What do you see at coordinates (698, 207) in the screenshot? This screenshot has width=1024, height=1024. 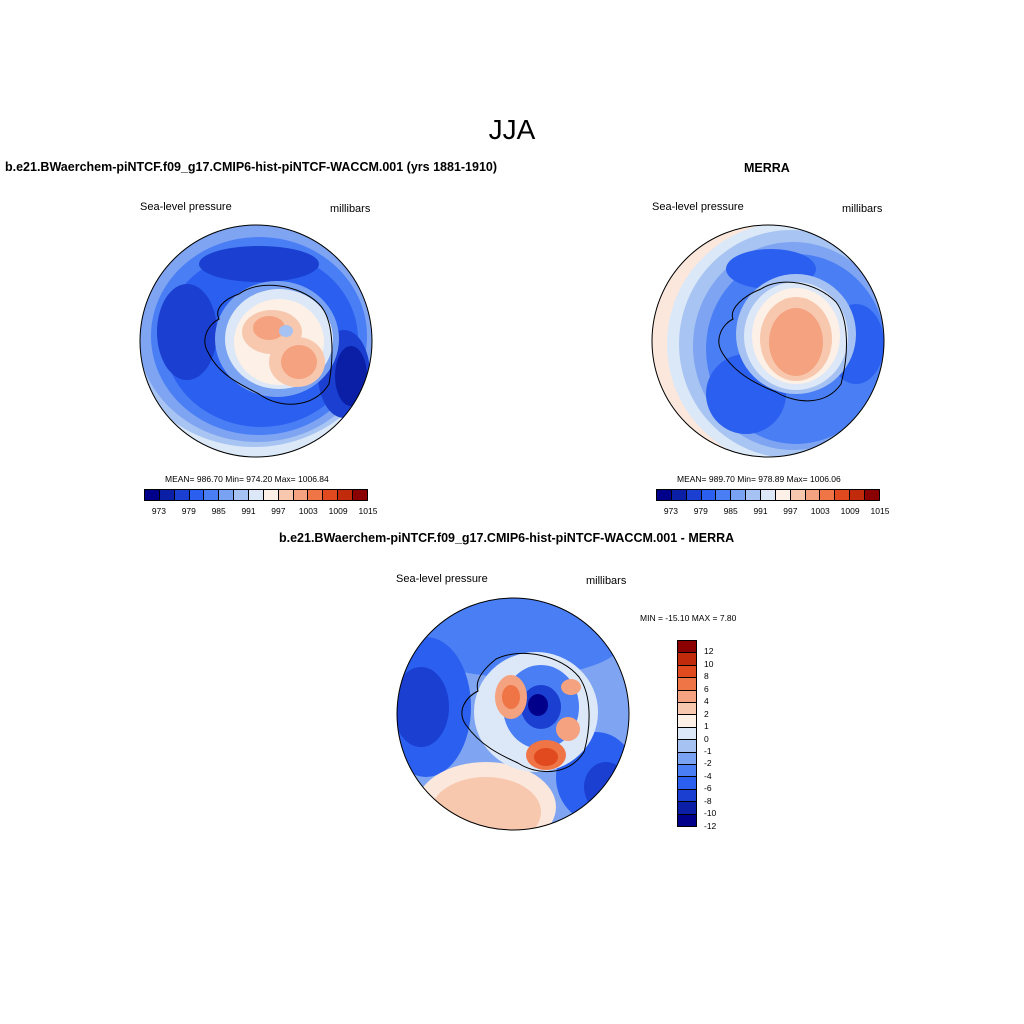 I see `obs-variable-label: Sea-level pressure` at bounding box center [698, 207].